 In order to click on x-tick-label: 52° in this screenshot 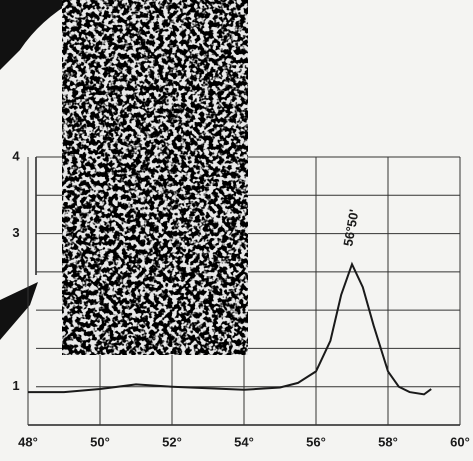, I will do `click(172, 441)`.